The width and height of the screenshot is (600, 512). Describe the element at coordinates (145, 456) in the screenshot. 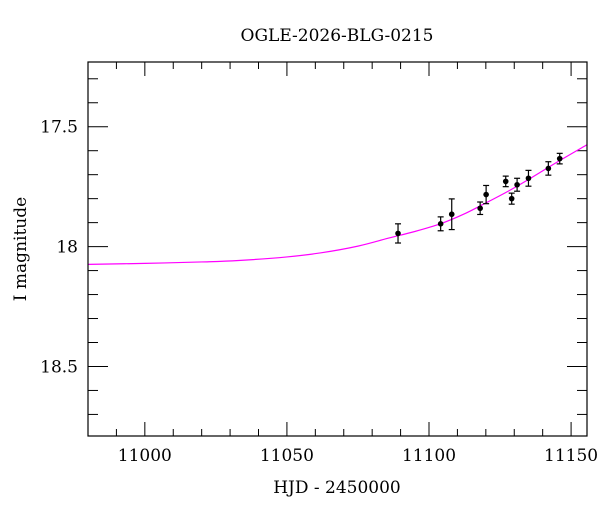

I see `x-tick-label: 11000` at that location.